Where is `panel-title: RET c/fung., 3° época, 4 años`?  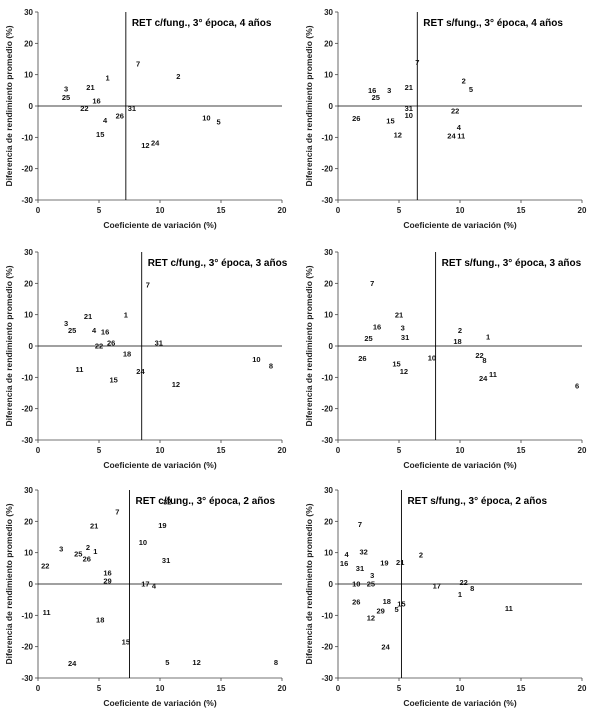 panel-title: RET c/fung., 3° época, 4 años is located at coordinates (202, 23).